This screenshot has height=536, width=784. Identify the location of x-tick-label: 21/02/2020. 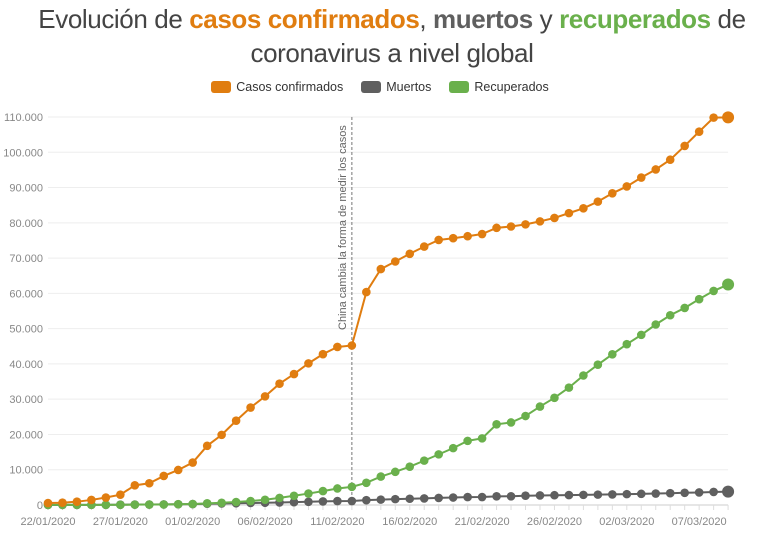
(482, 522).